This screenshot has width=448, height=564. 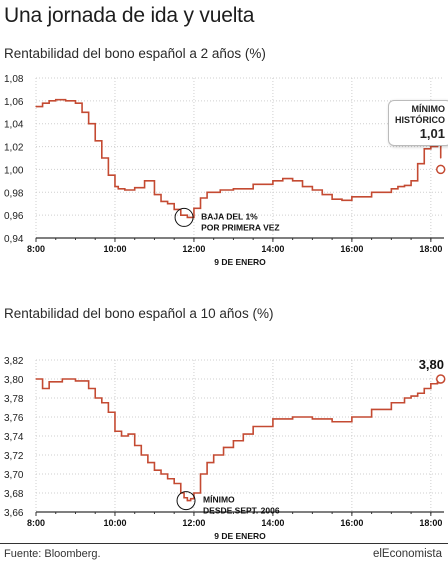 What do you see at coordinates (432, 133) in the screenshot?
I see `callout-value: 1,01` at bounding box center [432, 133].